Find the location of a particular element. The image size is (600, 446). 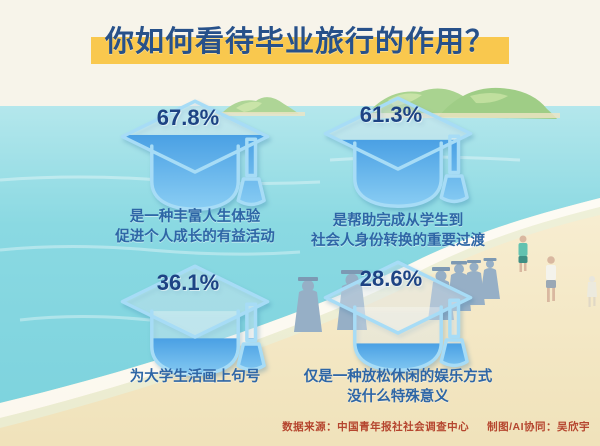

stat-description-line: 为大学生活画上句号 is located at coordinates (195, 377).